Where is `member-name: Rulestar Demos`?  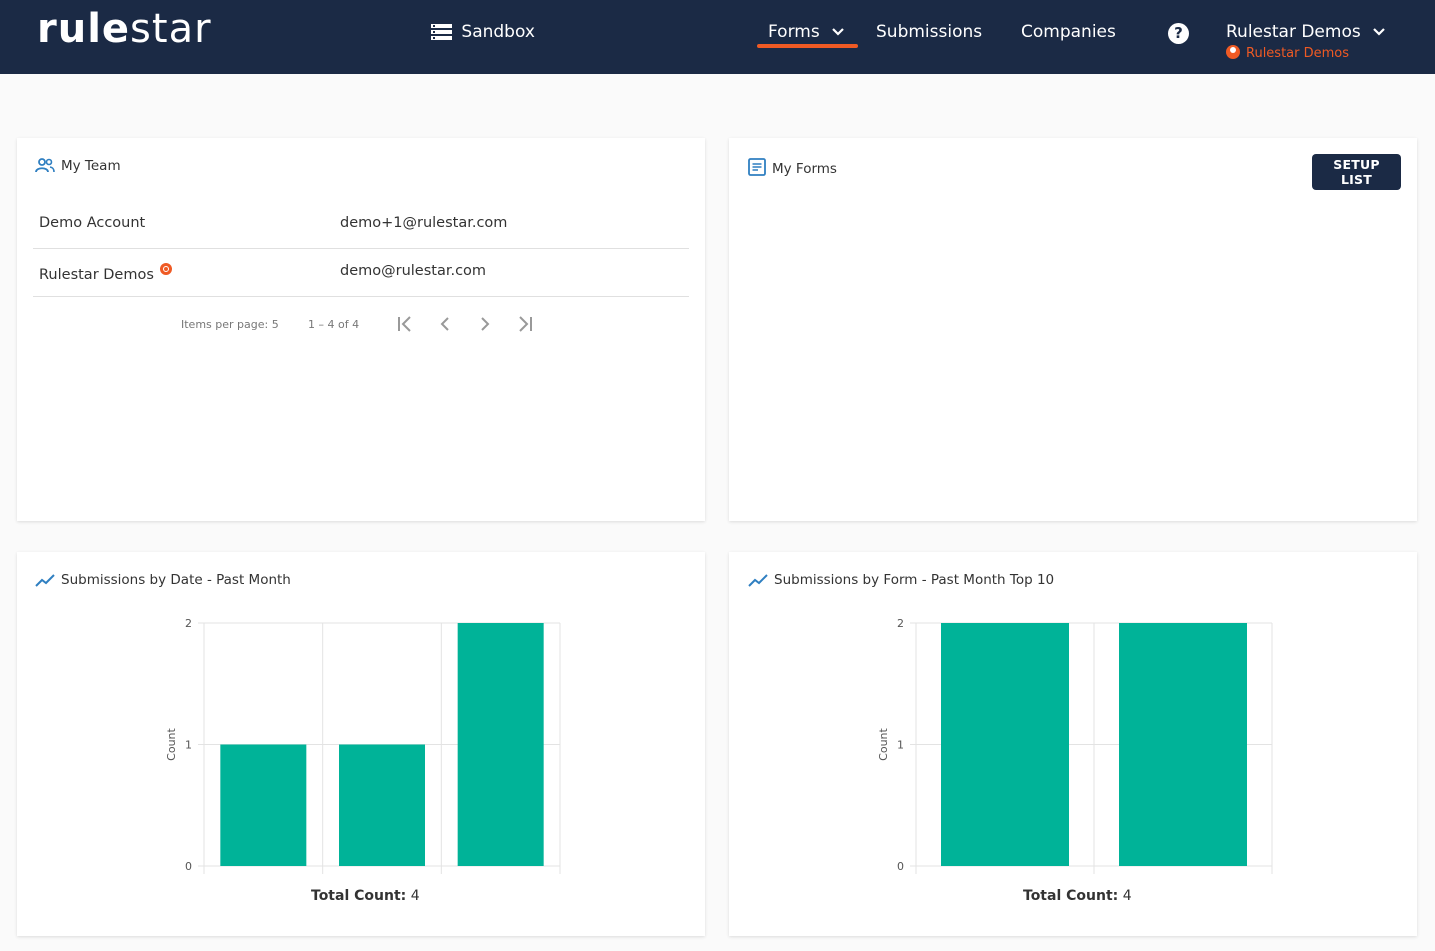 member-name: Rulestar Demos is located at coordinates (105, 273).